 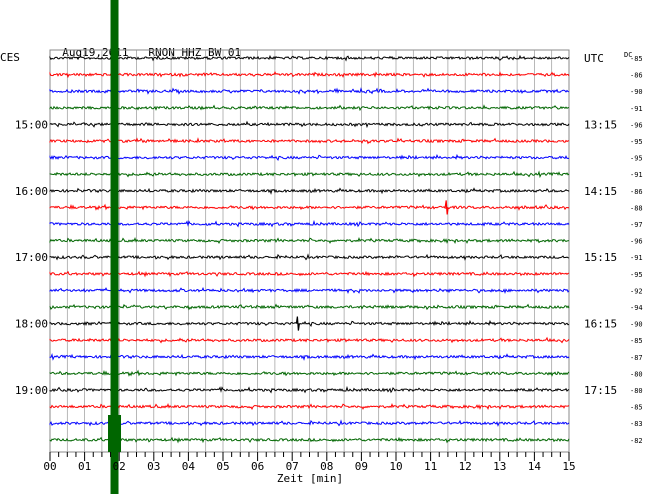 I want to click on dc-offset-label: -92, so click(x=636, y=291).